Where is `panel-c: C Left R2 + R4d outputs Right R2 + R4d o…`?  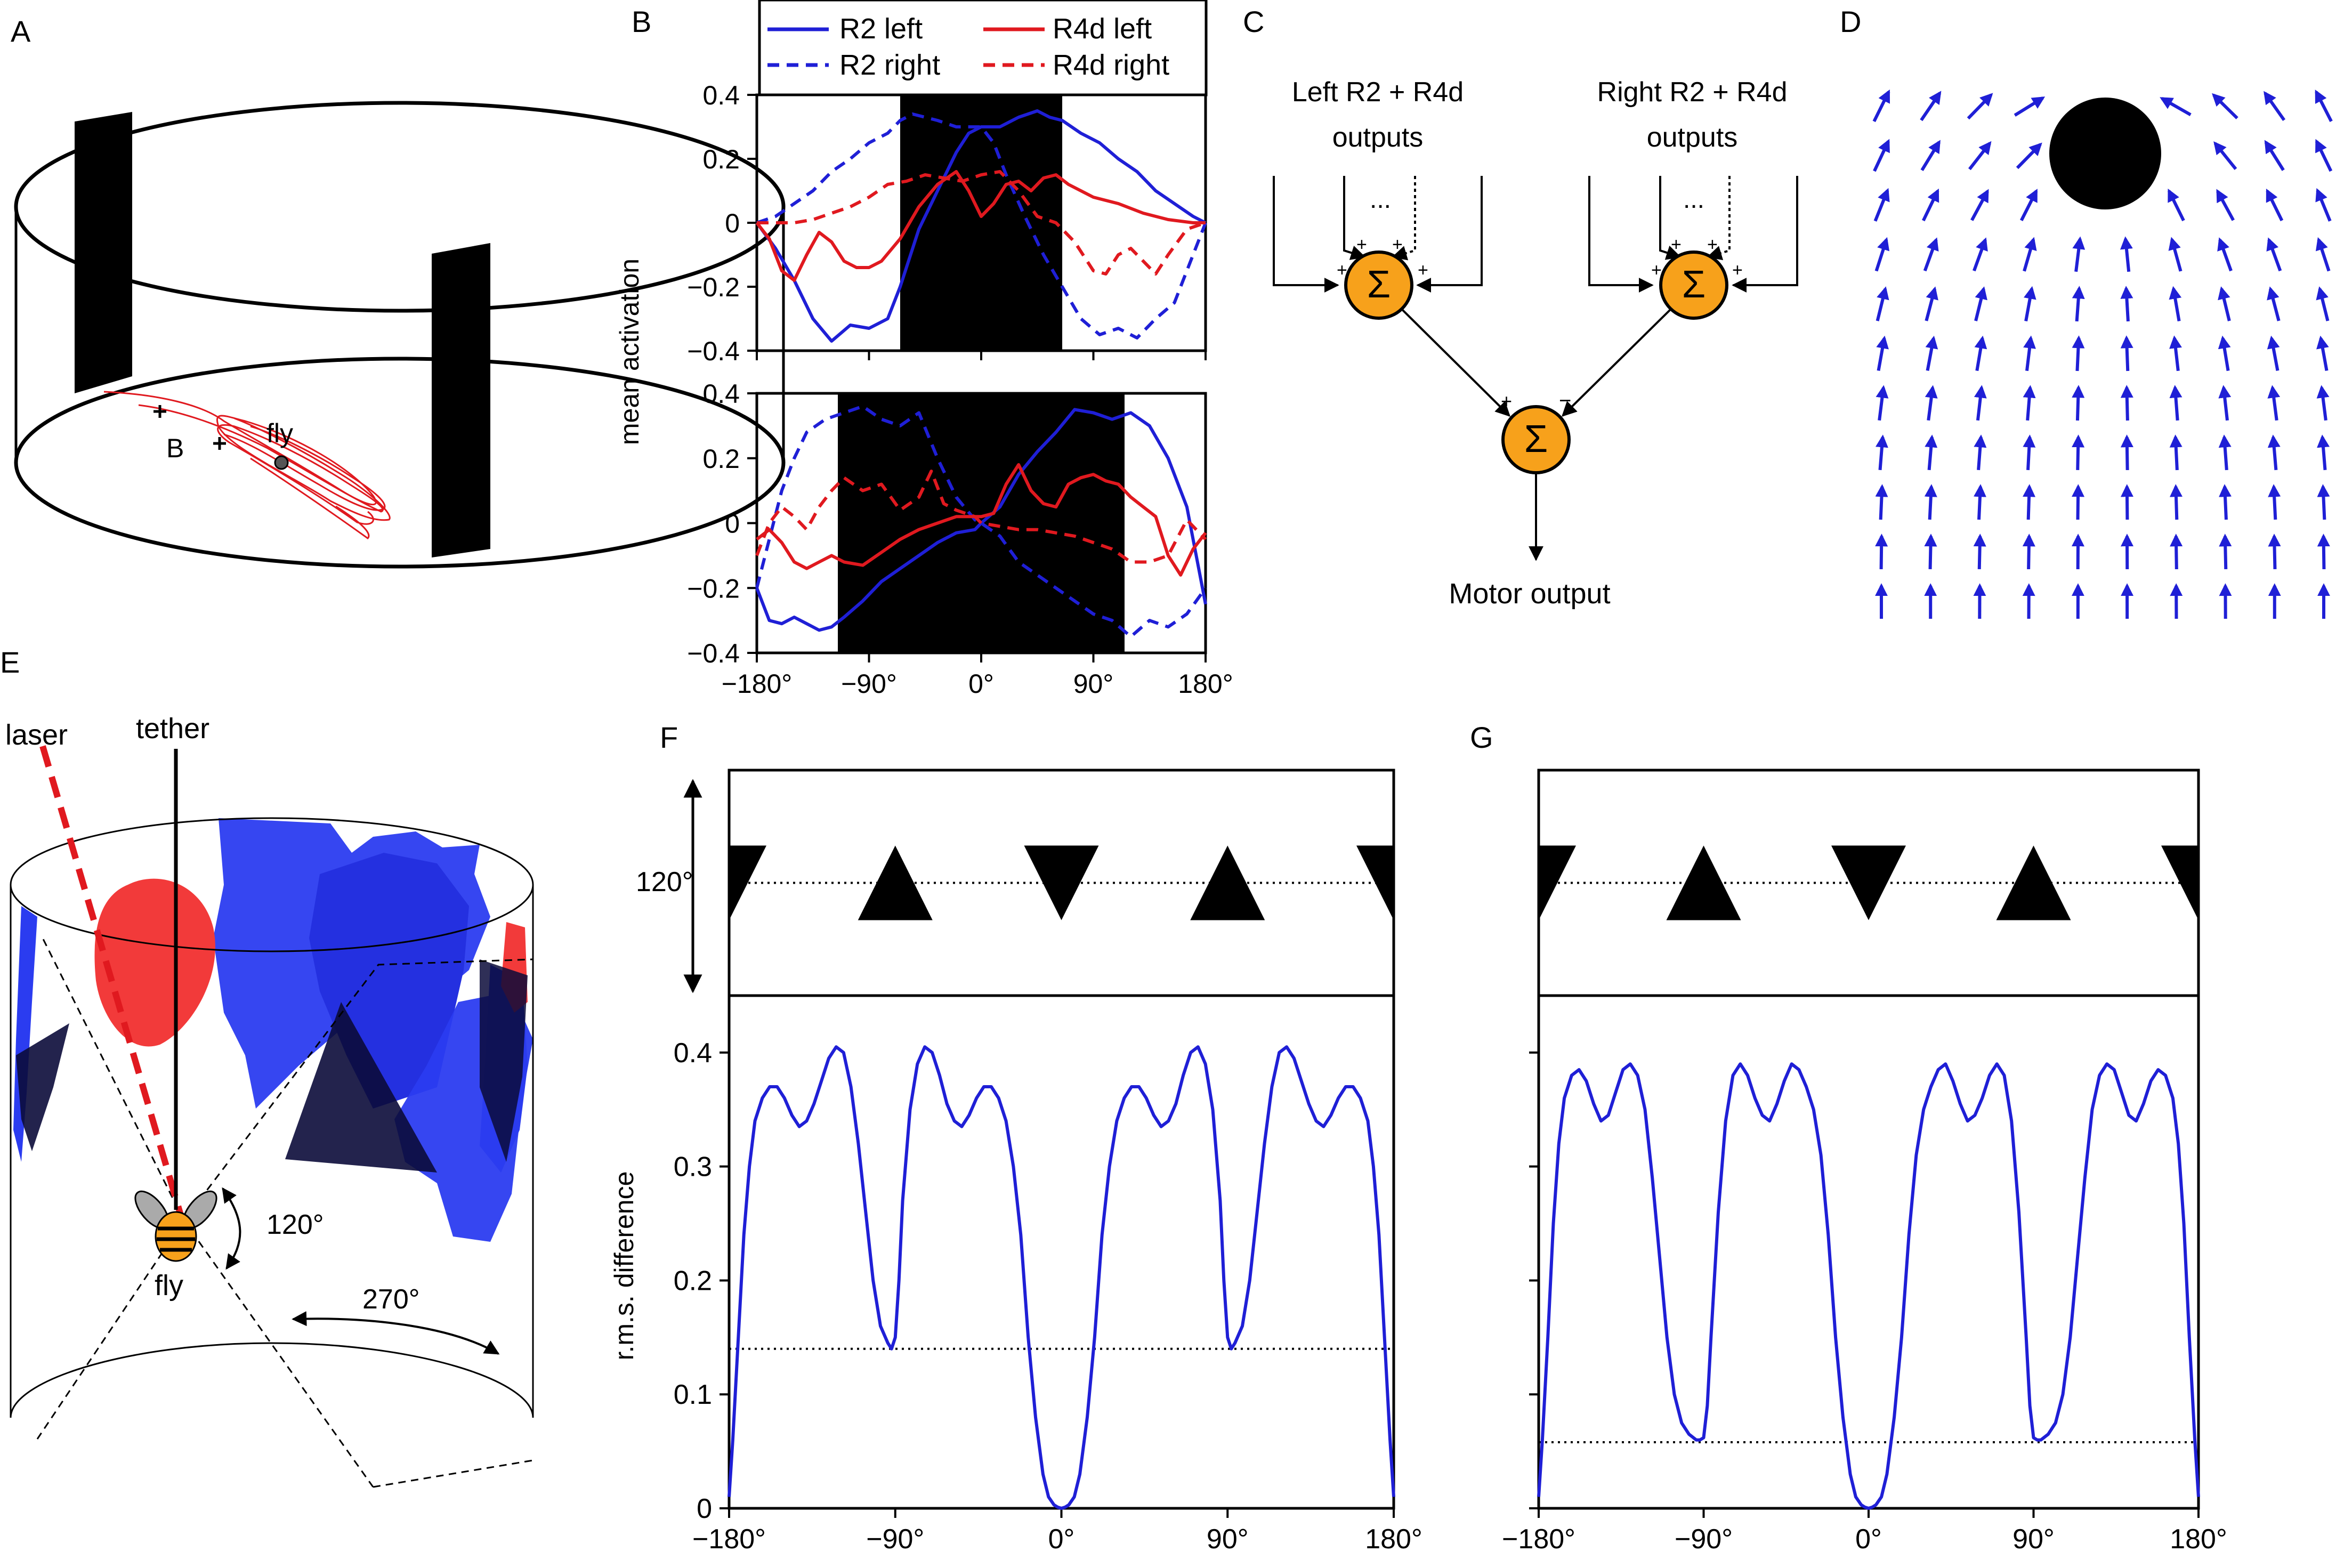 panel-c: C Left R2 + R4d outputs Right R2 + R4d o… is located at coordinates (1520, 307).